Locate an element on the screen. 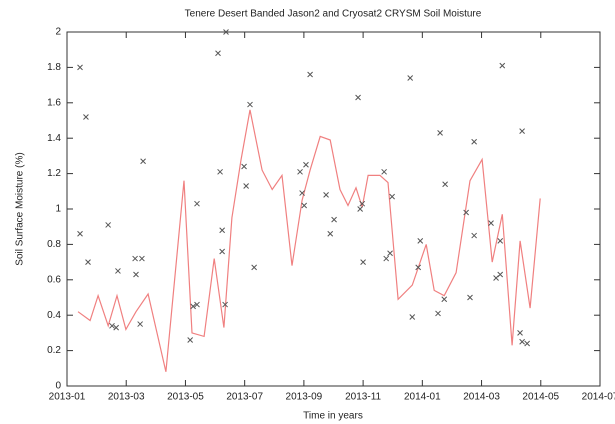 Image resolution: width=615 pixels, height=424 pixels. x-tick-label: 2013-07 is located at coordinates (244, 397).